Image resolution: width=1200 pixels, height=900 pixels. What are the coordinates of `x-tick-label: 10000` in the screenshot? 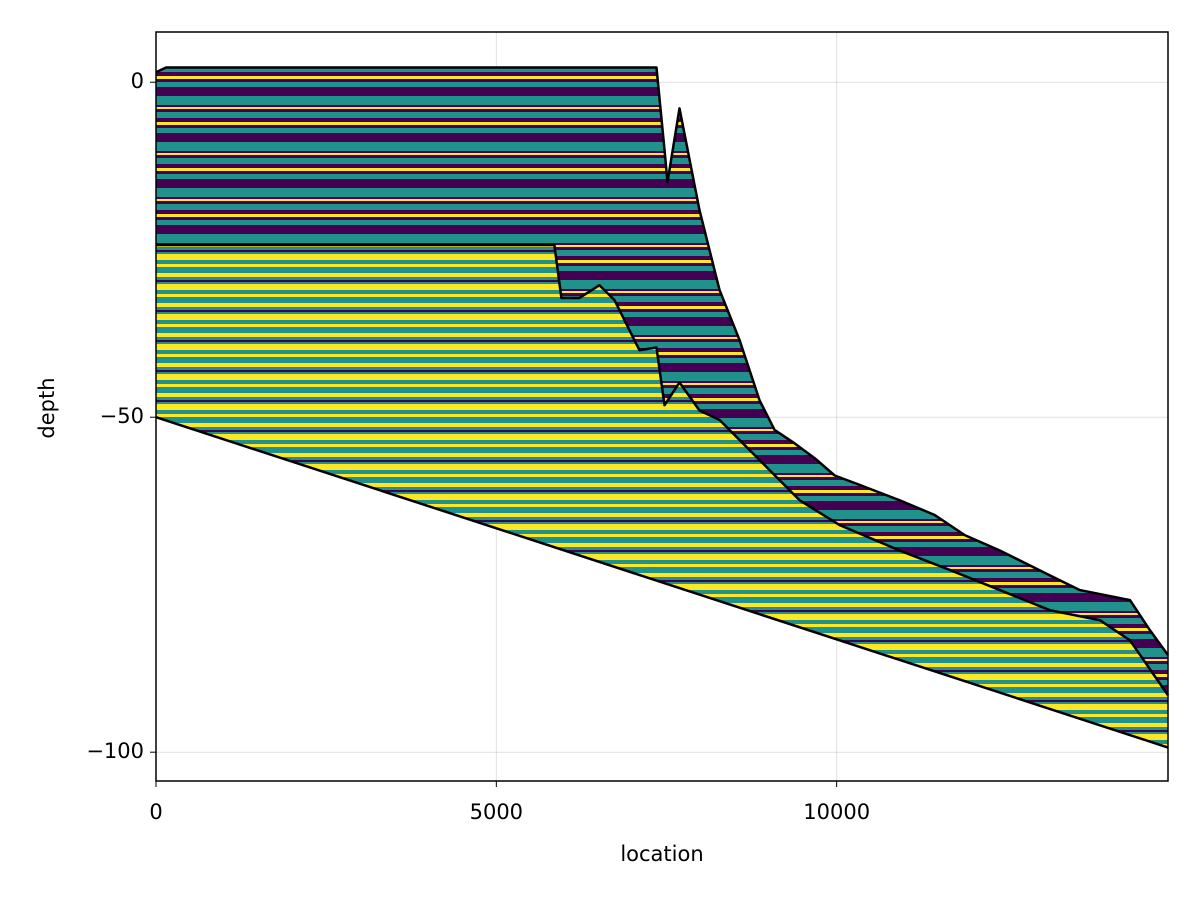 It's located at (836, 812).